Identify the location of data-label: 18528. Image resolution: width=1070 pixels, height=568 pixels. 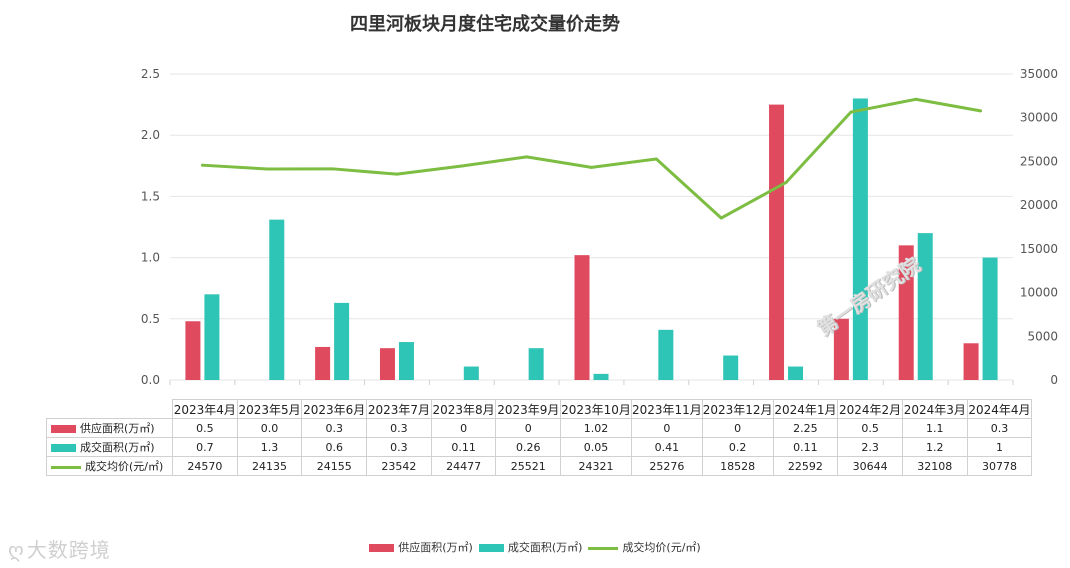
(737, 466).